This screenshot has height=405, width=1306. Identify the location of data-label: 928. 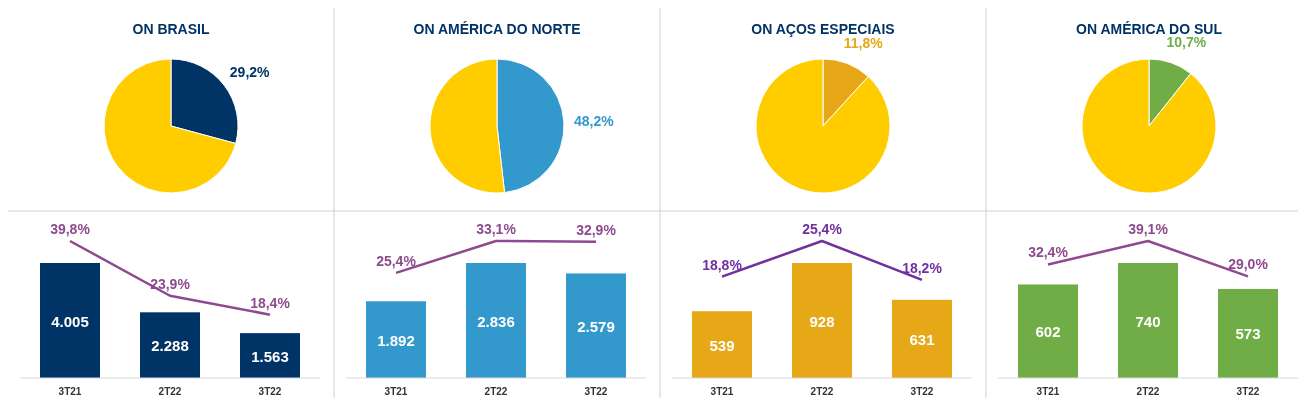
(822, 321).